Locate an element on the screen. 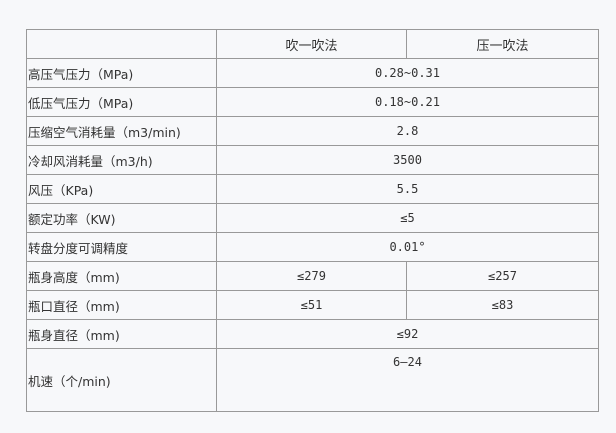 The width and height of the screenshot is (616, 433). table-row: 高压气压力（MPa) 0.28~0.31 is located at coordinates (312, 73).